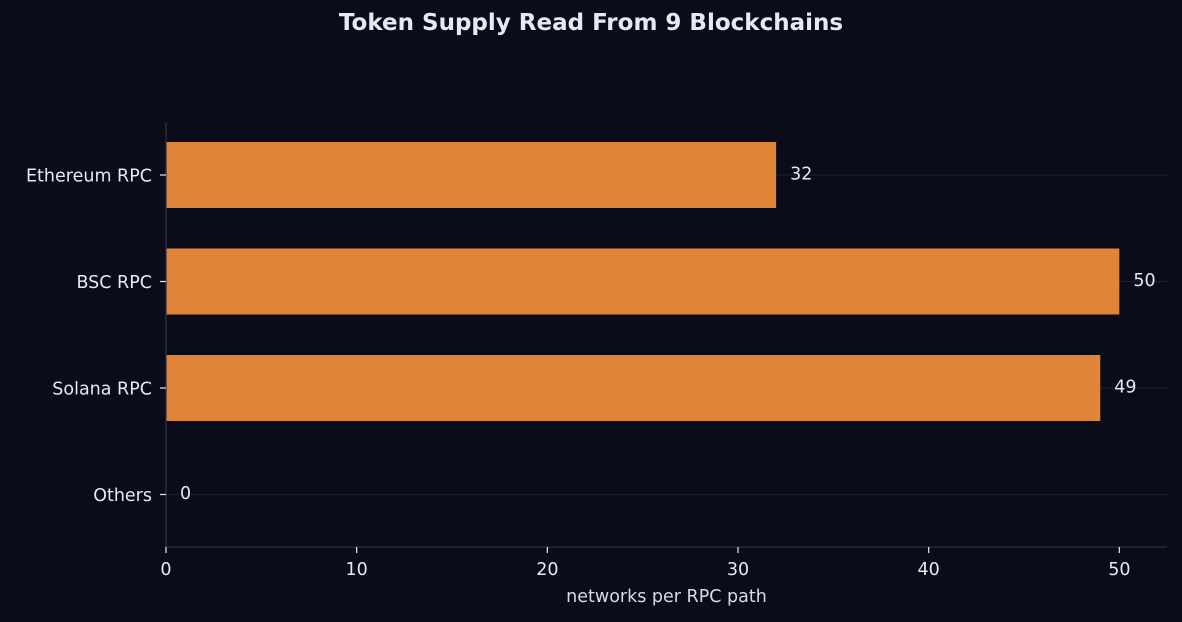 The width and height of the screenshot is (1182, 622). Describe the element at coordinates (929, 570) in the screenshot. I see `x-tick-label: 40` at that location.